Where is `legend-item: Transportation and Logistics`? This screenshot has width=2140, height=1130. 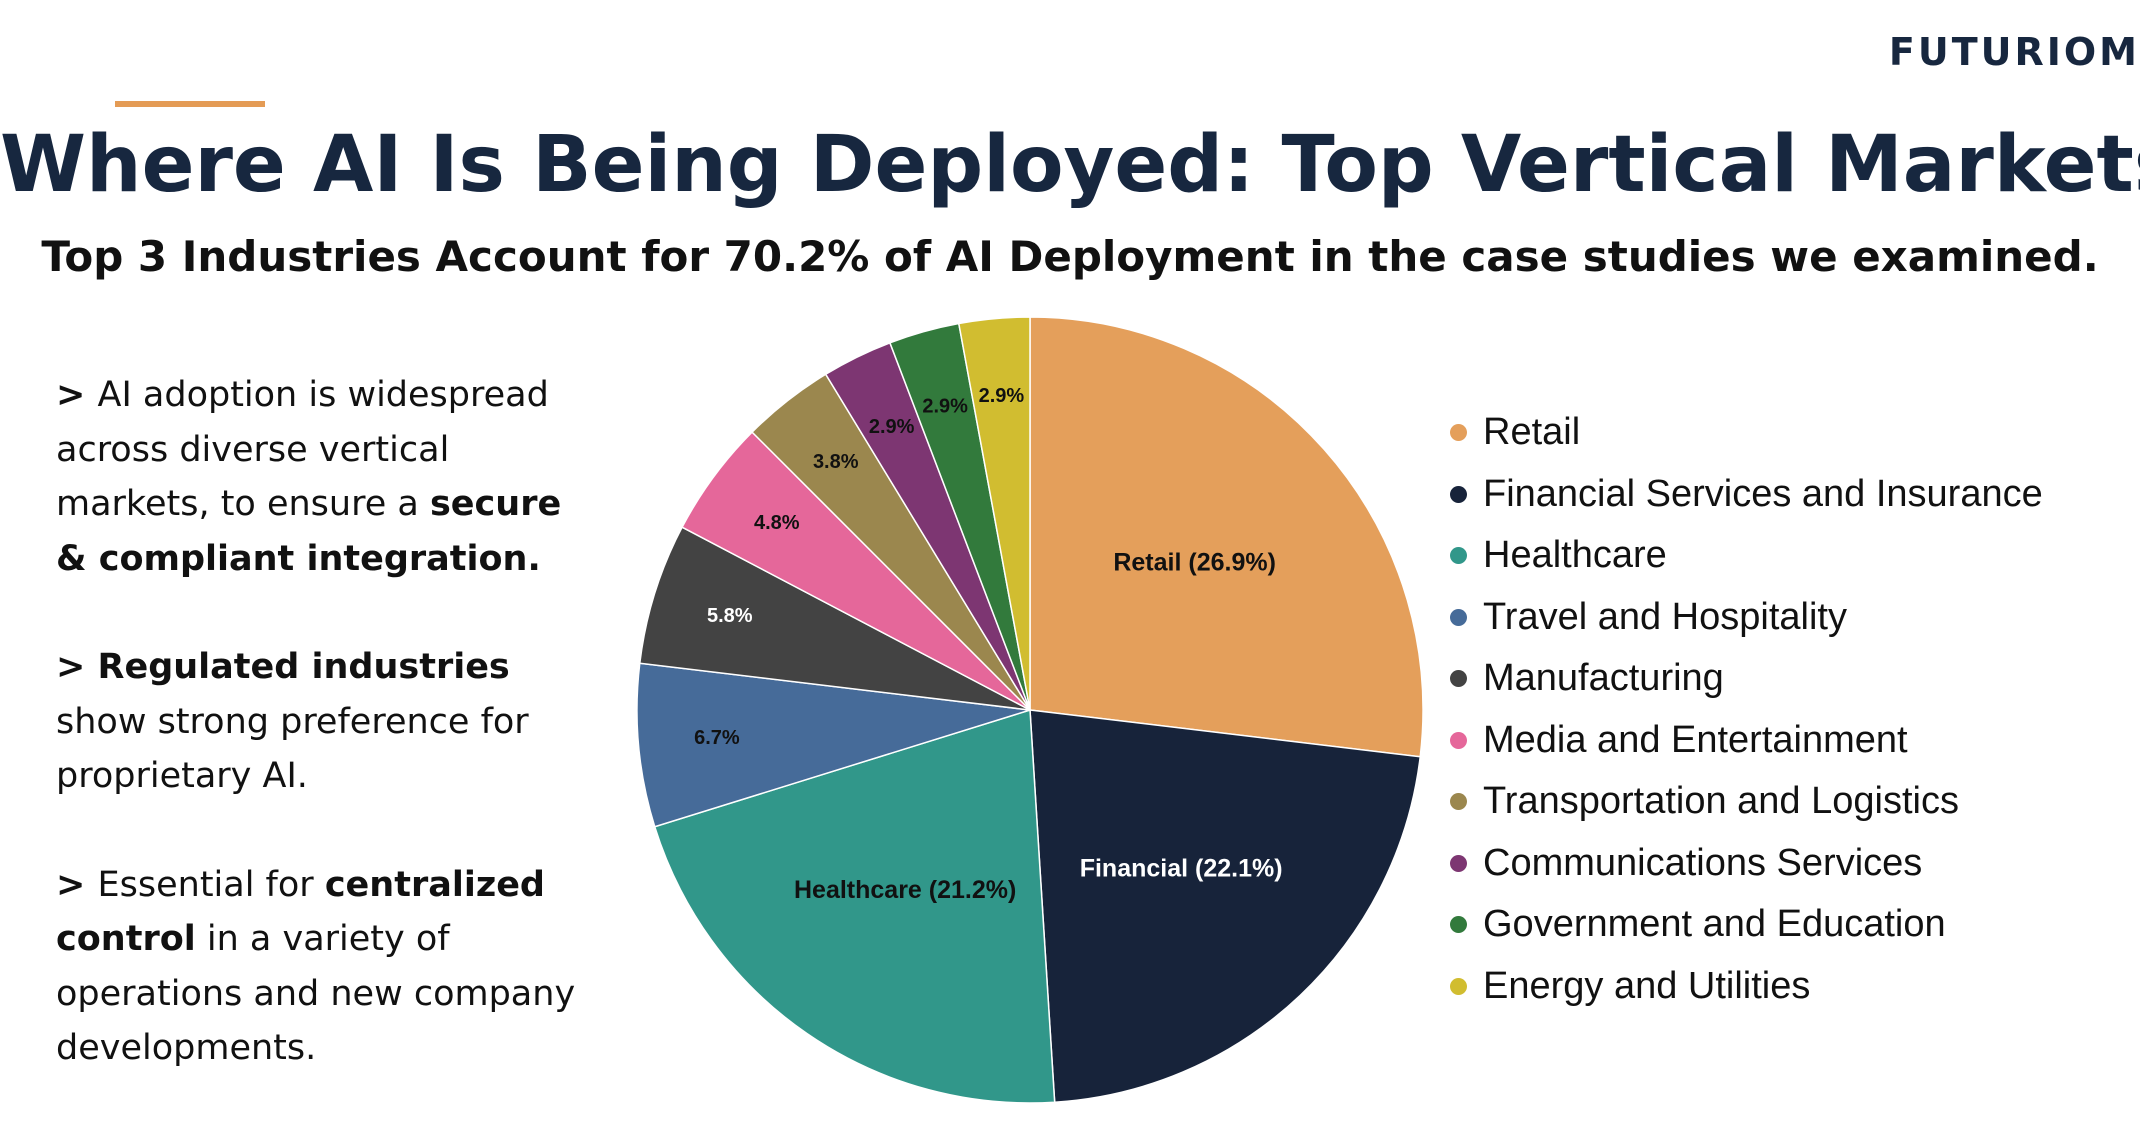
legend-item: Transportation and Logistics is located at coordinates (1746, 802).